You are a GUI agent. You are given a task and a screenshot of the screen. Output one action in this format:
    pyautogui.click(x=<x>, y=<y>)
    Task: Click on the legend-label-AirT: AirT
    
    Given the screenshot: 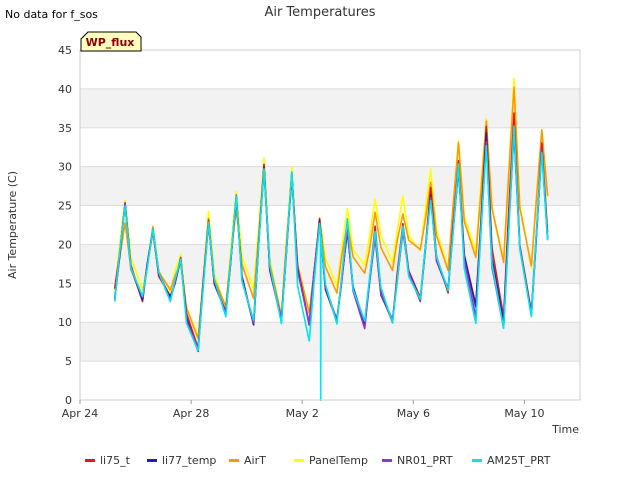 What is the action you would take?
    pyautogui.click(x=255, y=460)
    